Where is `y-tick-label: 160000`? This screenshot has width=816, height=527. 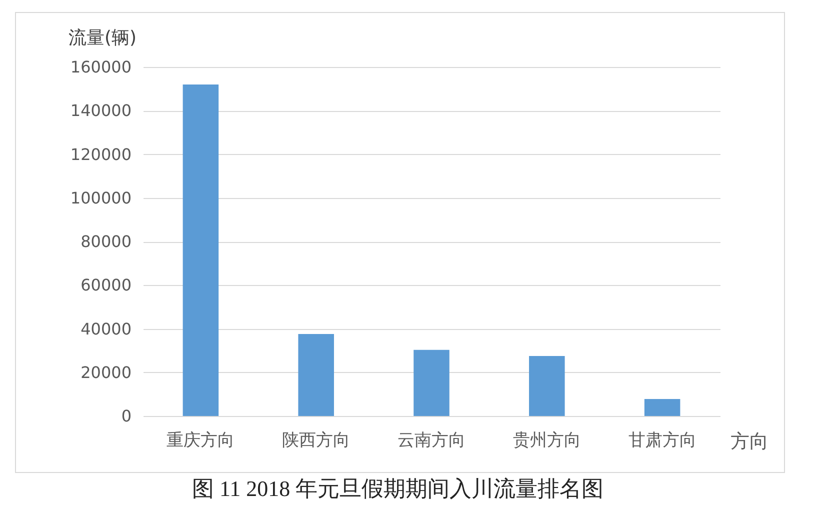 y-tick-label: 160000 is located at coordinates (101, 67).